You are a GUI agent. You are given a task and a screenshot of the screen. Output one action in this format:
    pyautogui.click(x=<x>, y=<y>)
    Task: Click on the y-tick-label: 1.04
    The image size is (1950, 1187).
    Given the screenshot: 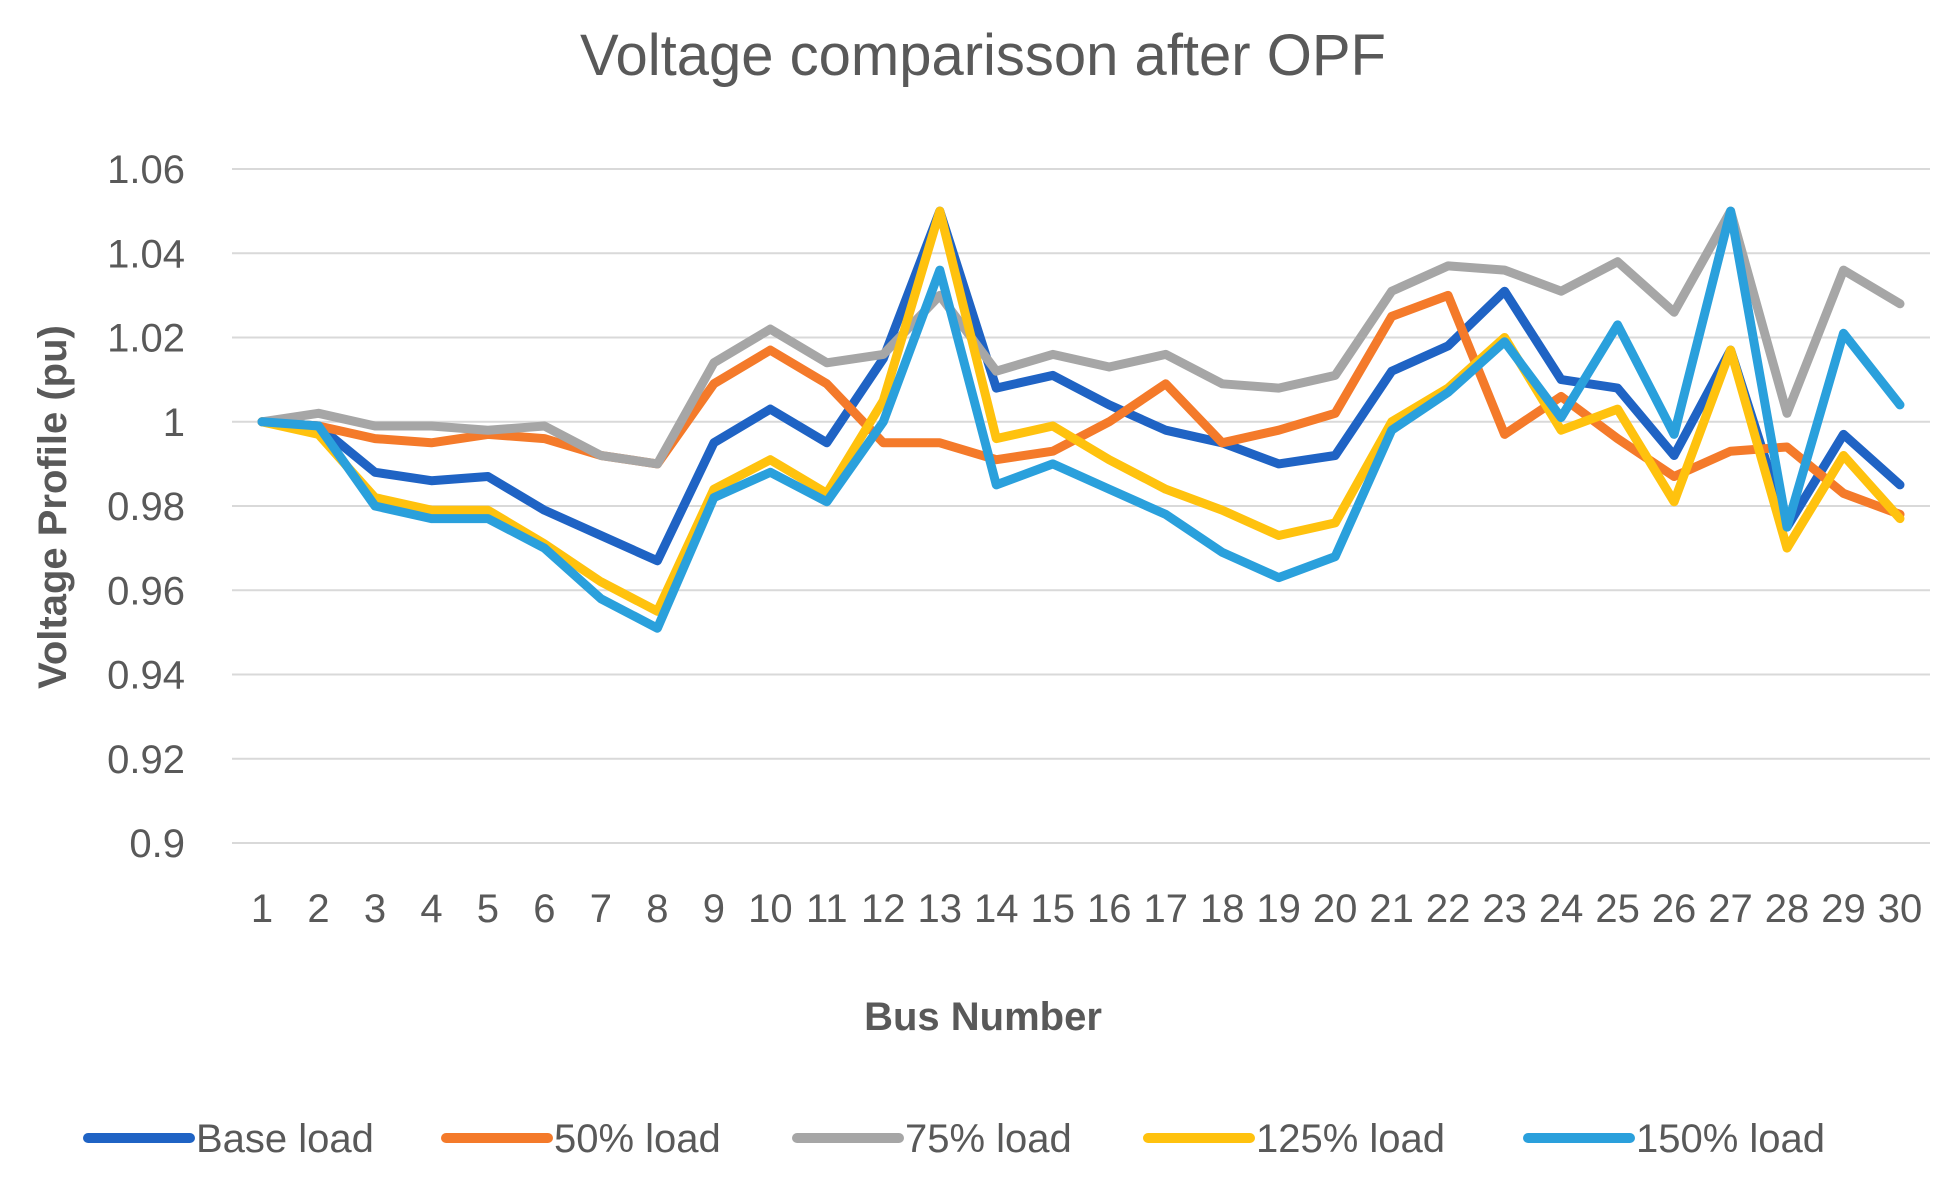 What is the action you would take?
    pyautogui.click(x=146, y=254)
    